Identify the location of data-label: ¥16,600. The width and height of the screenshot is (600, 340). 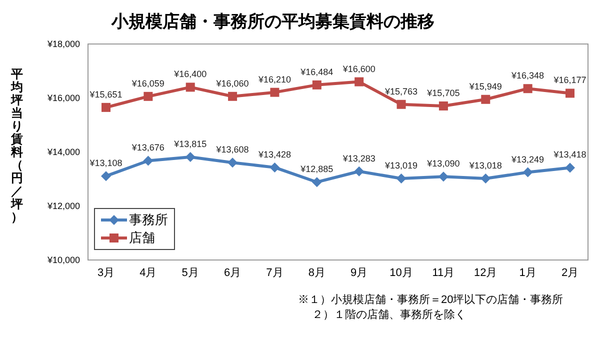
(359, 69).